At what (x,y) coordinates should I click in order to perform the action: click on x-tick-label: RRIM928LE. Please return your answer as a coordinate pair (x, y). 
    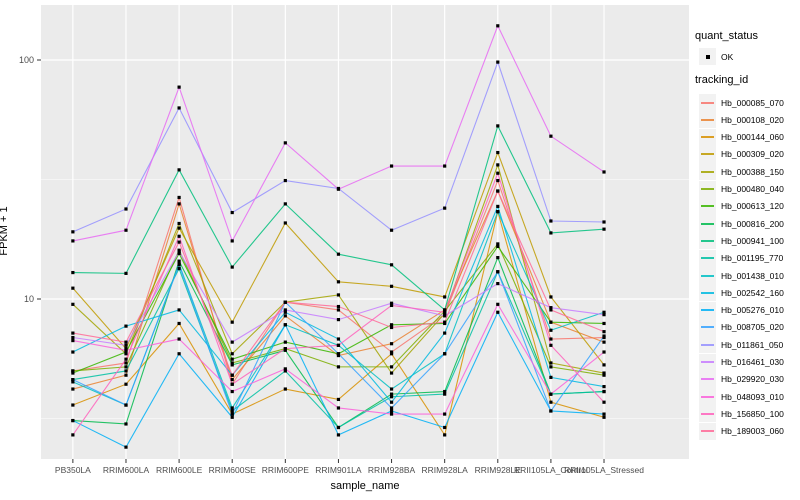
    Looking at the image, I should click on (497, 470).